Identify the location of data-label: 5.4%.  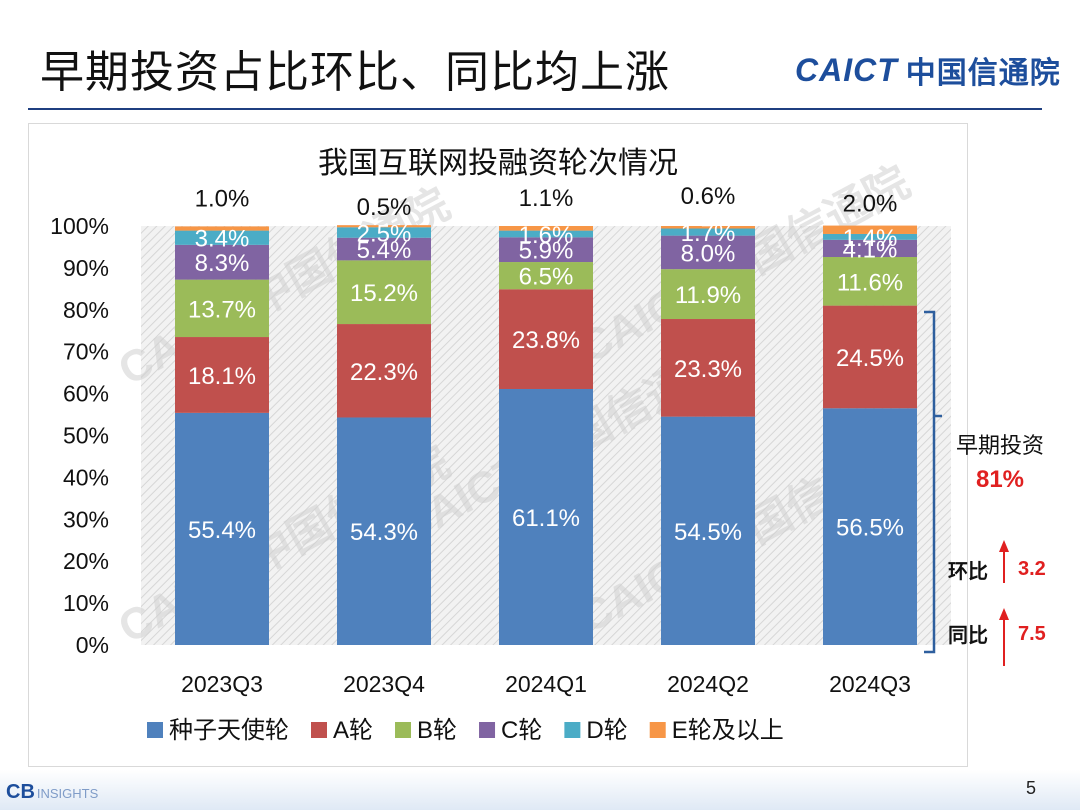
(384, 250).